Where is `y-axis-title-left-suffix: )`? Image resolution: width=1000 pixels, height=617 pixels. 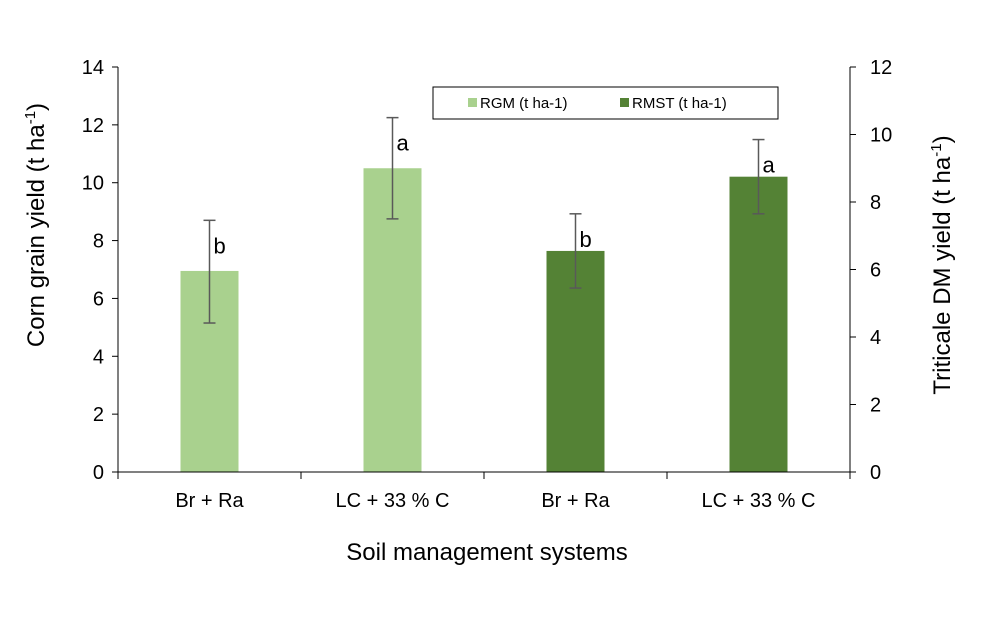
y-axis-title-left-suffix: ) is located at coordinates (36, 107).